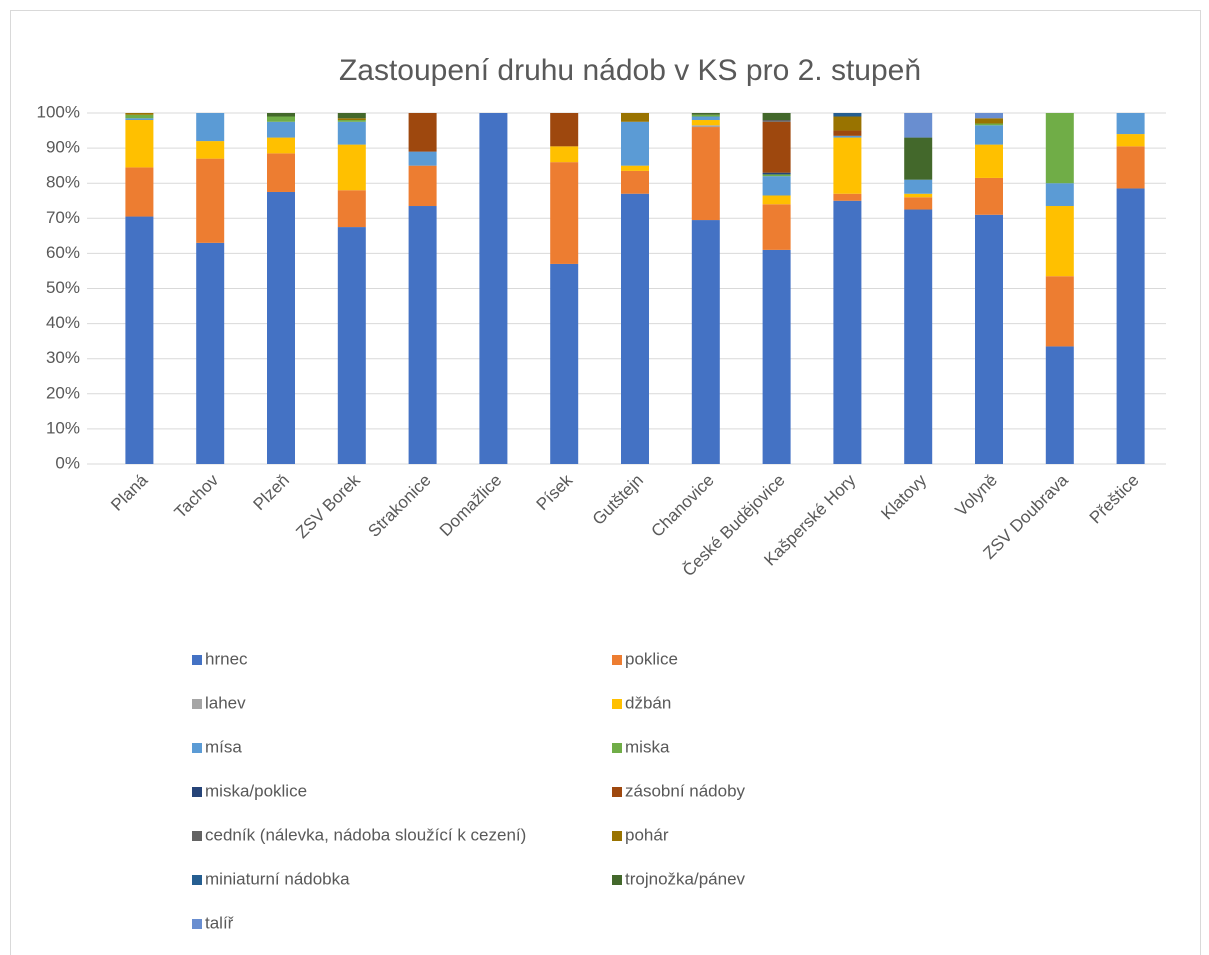 The image size is (1209, 955). I want to click on legend-label: miniaturní nádobka, so click(277, 878).